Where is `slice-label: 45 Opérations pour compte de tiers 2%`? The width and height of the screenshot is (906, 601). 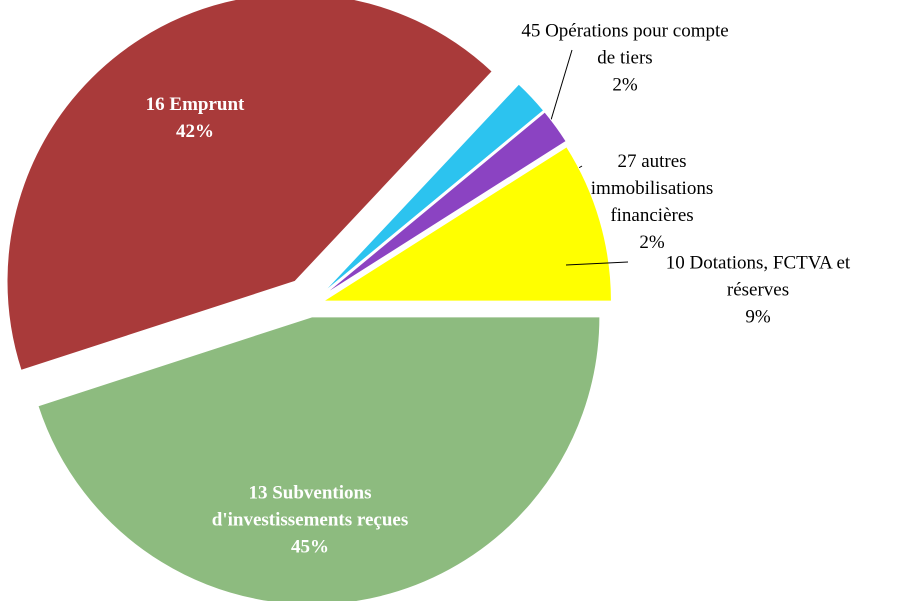
slice-label: 45 Opérations pour compte de tiers 2% is located at coordinates (625, 58).